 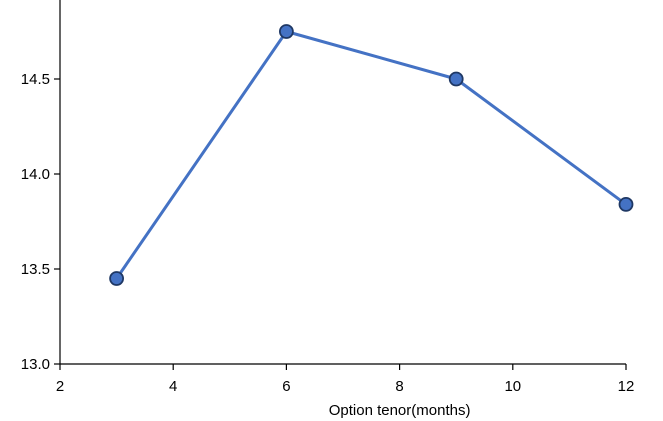 What do you see at coordinates (400, 410) in the screenshot?
I see `x-axis-title: Option tenor(months)` at bounding box center [400, 410].